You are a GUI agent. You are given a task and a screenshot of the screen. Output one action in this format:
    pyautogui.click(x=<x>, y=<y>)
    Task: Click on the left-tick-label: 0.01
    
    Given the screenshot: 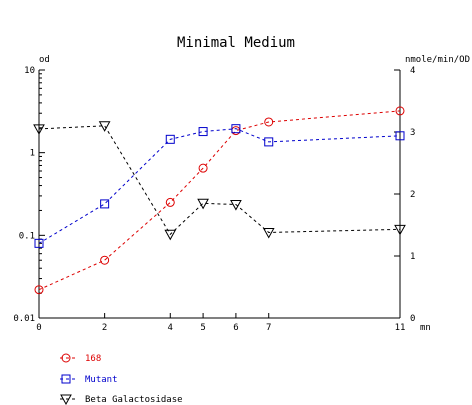 What is the action you would take?
    pyautogui.click(x=24, y=319)
    